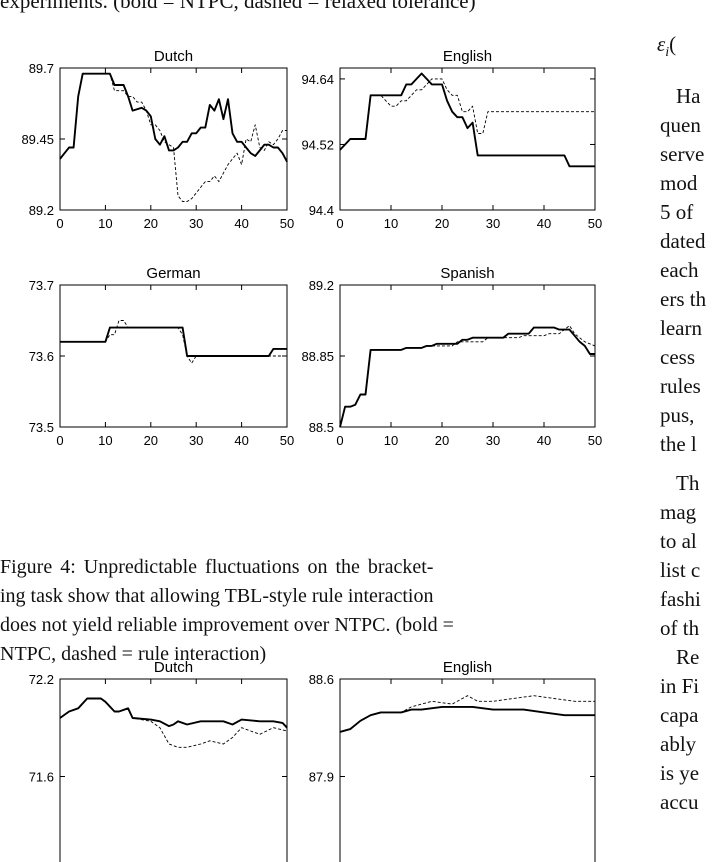 The image size is (724, 862). What do you see at coordinates (677, 357) in the screenshot?
I see `right-column-line: cess` at bounding box center [677, 357].